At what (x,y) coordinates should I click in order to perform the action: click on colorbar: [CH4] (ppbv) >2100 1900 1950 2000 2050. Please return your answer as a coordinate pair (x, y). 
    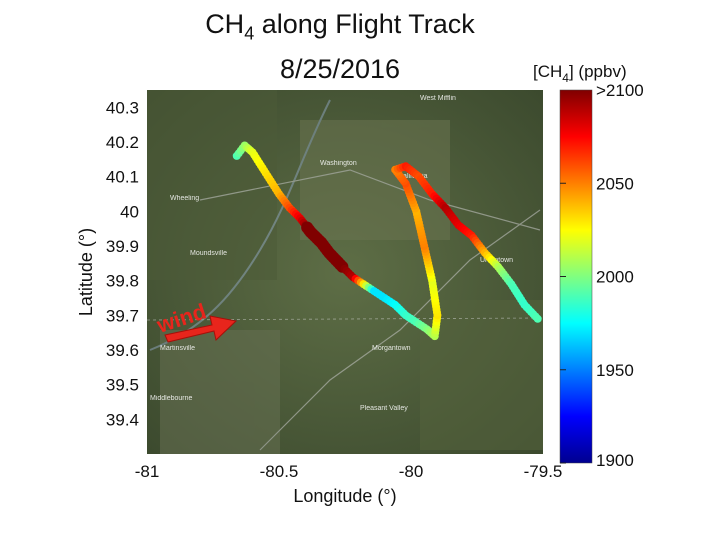
    Looking at the image, I should click on (588, 266).